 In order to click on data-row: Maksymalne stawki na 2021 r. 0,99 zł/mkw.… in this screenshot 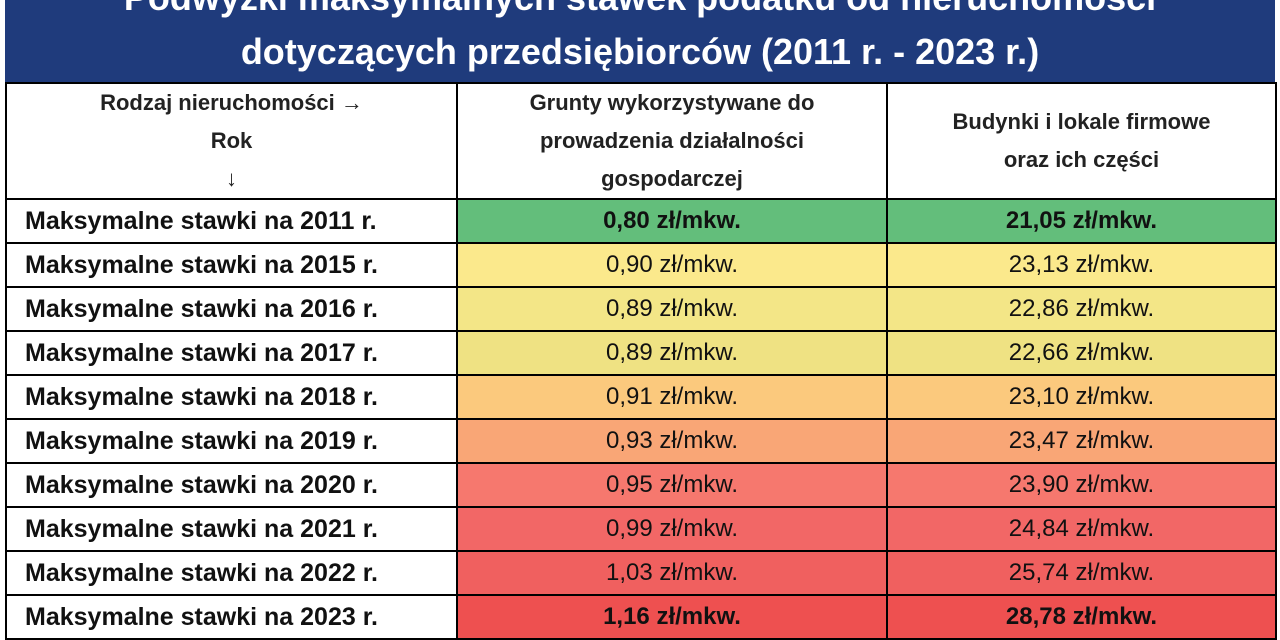, I will do `click(641, 529)`.